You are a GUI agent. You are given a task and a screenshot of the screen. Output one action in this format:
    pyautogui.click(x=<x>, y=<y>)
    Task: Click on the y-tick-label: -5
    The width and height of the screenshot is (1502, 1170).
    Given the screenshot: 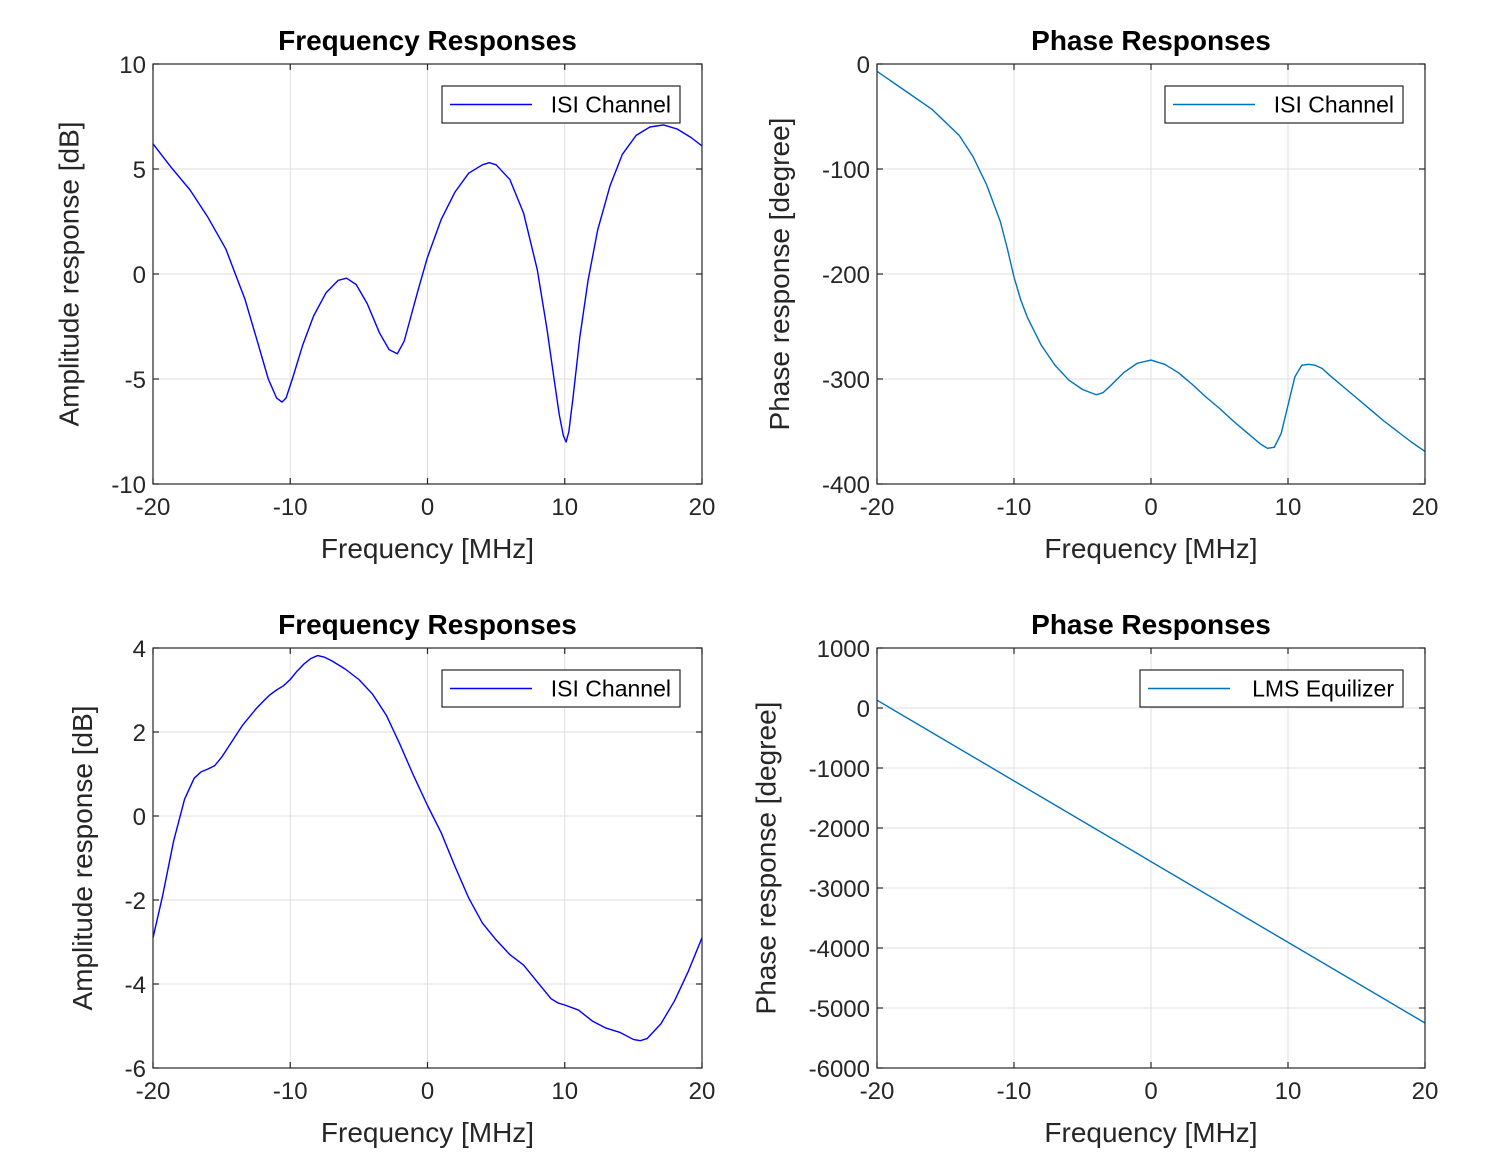 What is the action you would take?
    pyautogui.click(x=135, y=380)
    